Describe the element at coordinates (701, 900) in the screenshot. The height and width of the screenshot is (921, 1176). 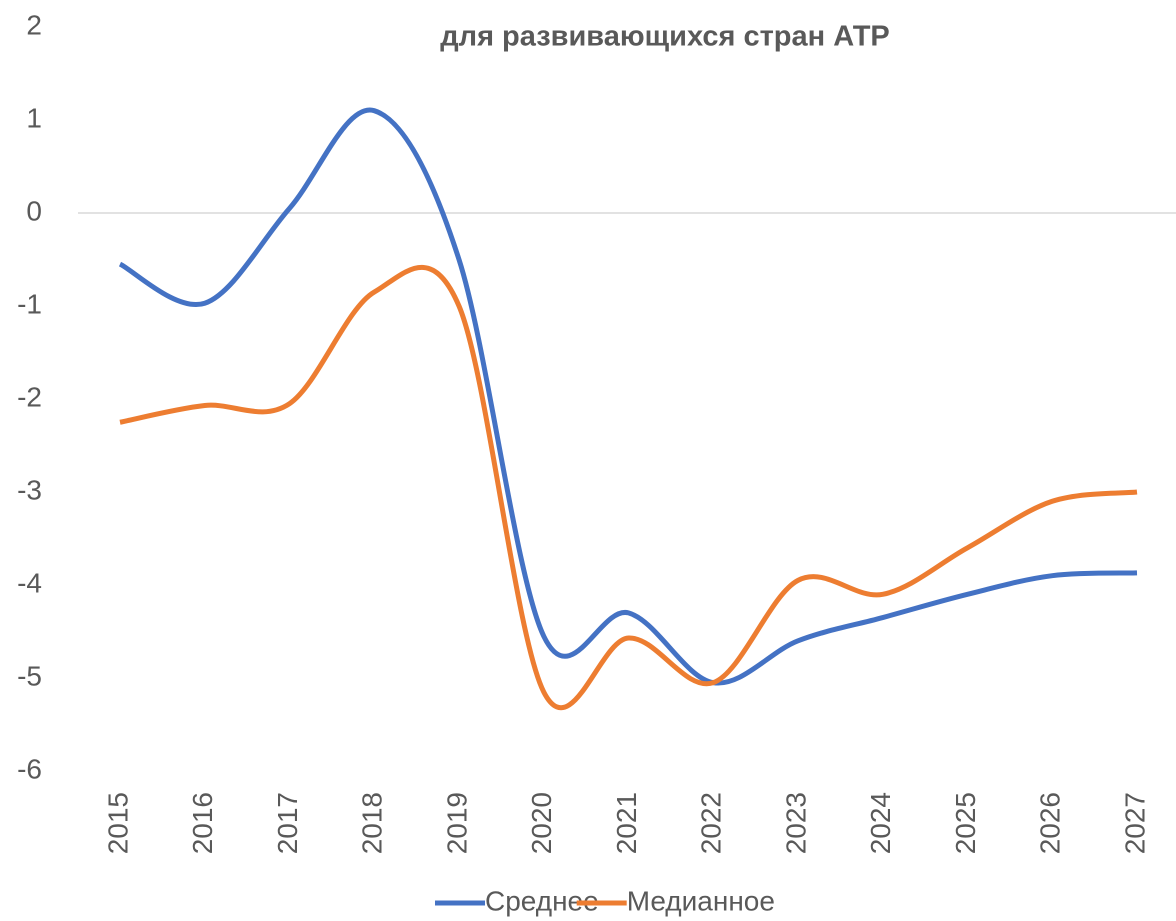
I see `legend-label: Медианное` at that location.